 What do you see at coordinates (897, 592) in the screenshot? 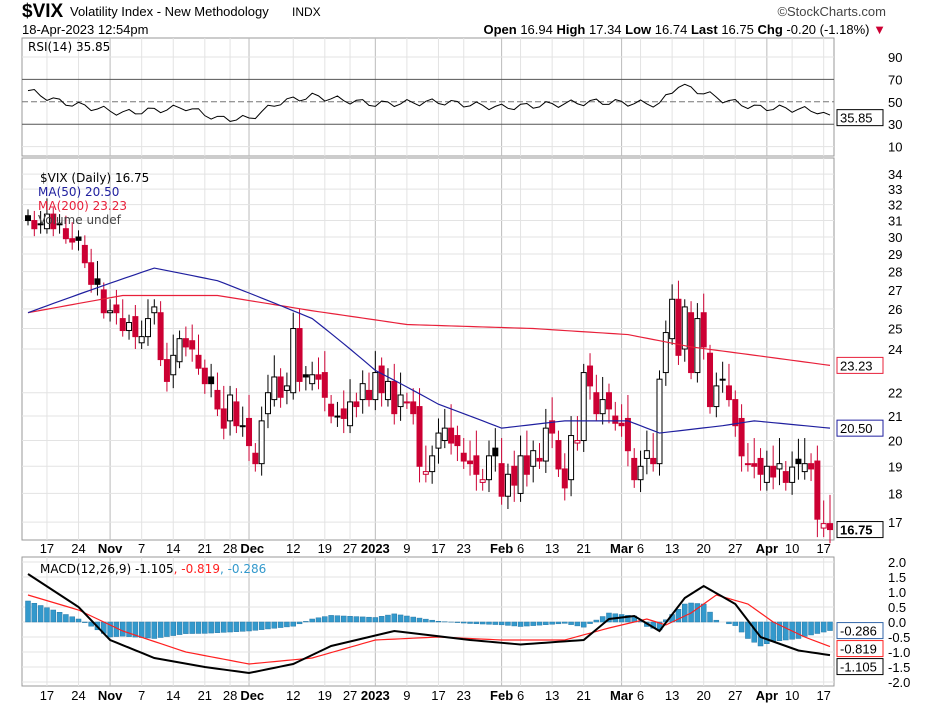
I see `macd-y-tick: 1.0` at bounding box center [897, 592].